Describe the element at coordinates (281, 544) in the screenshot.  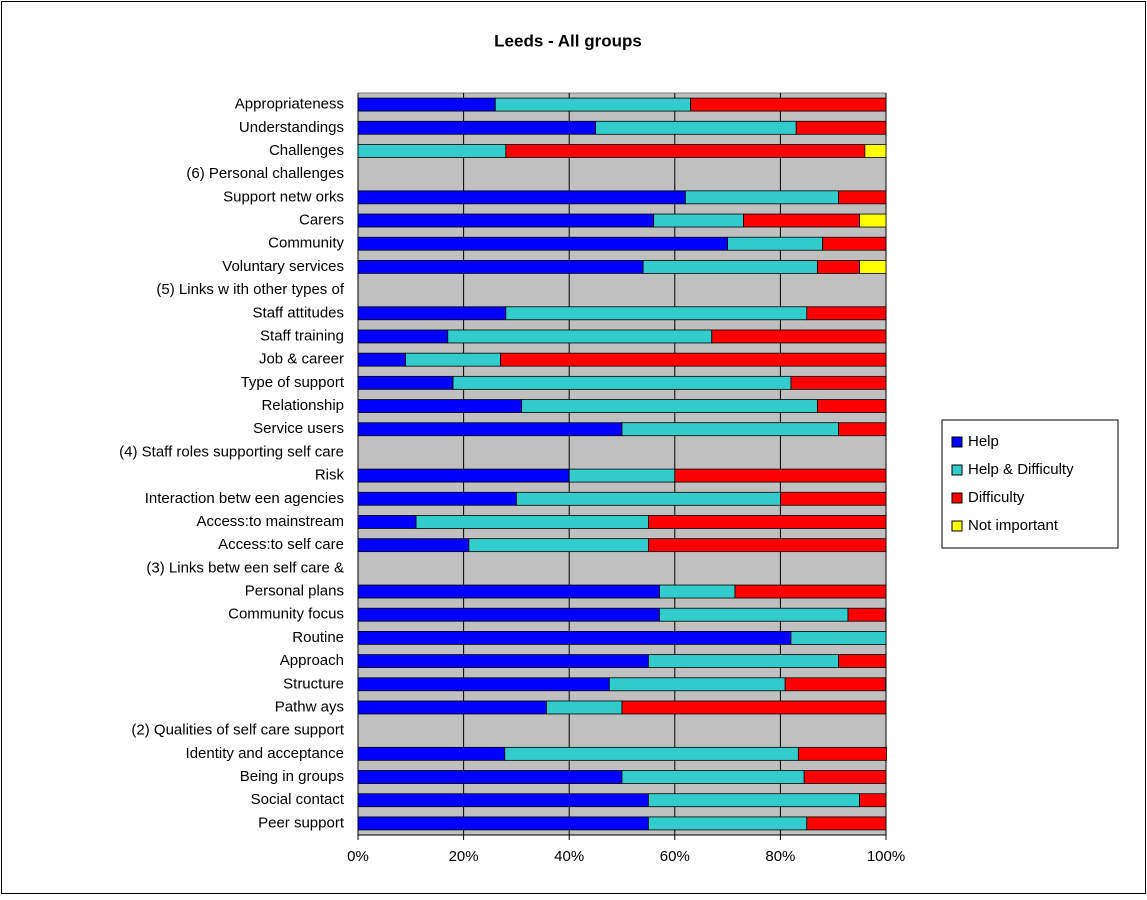
I see `y-tick-label: Access:to self care` at that location.